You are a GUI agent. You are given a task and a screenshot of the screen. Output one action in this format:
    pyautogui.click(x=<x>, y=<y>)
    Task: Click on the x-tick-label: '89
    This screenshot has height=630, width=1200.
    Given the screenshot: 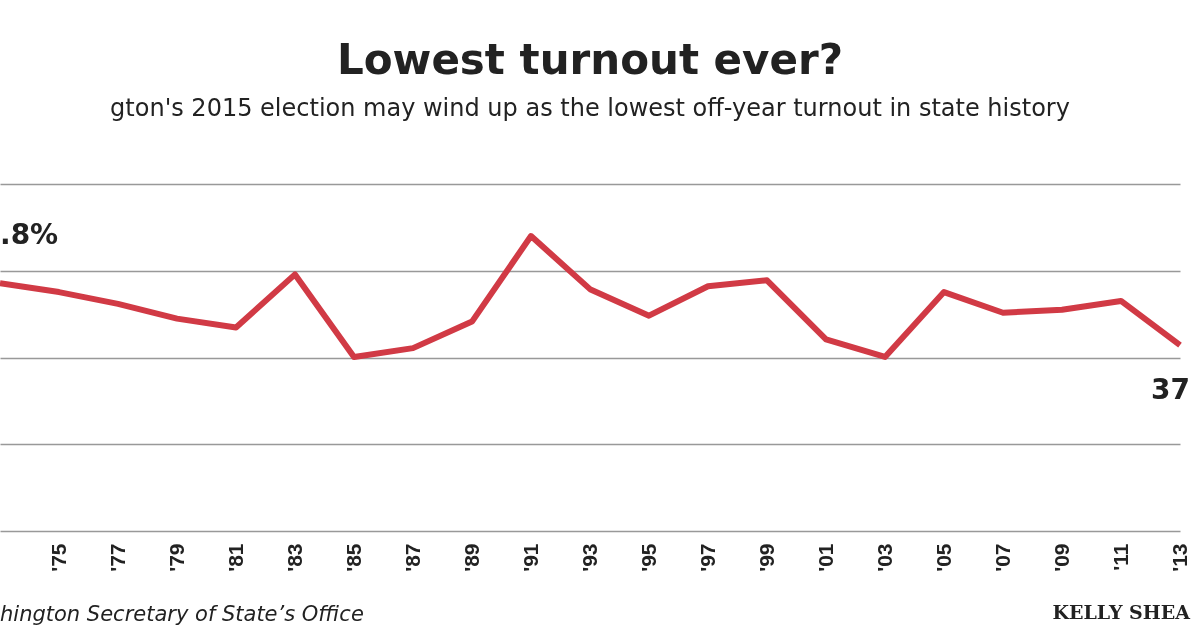 What is the action you would take?
    pyautogui.click(x=471, y=557)
    